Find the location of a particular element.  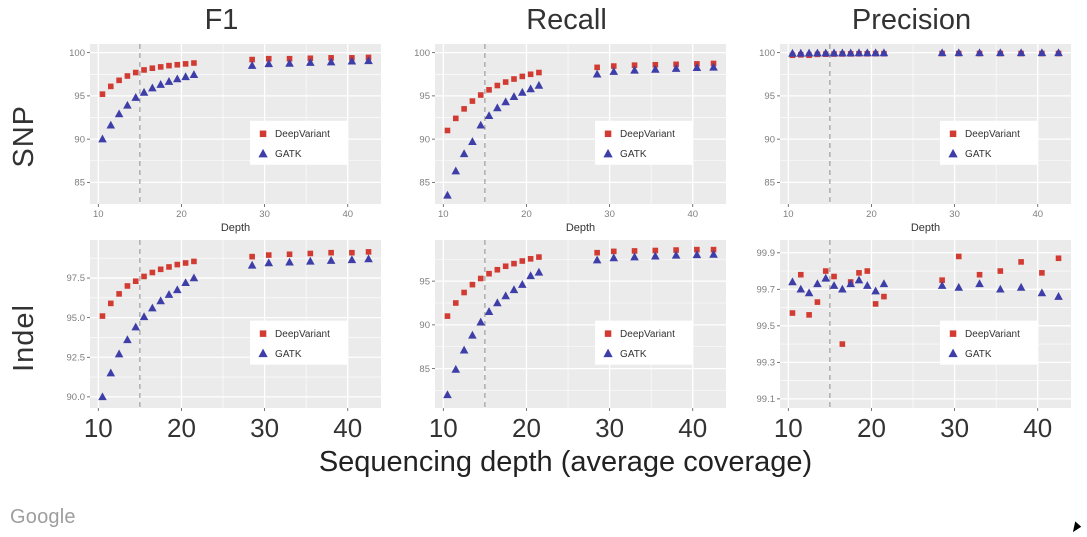

shared-x-axis-label: Sequencing depth (average coverage) is located at coordinates (565, 462).